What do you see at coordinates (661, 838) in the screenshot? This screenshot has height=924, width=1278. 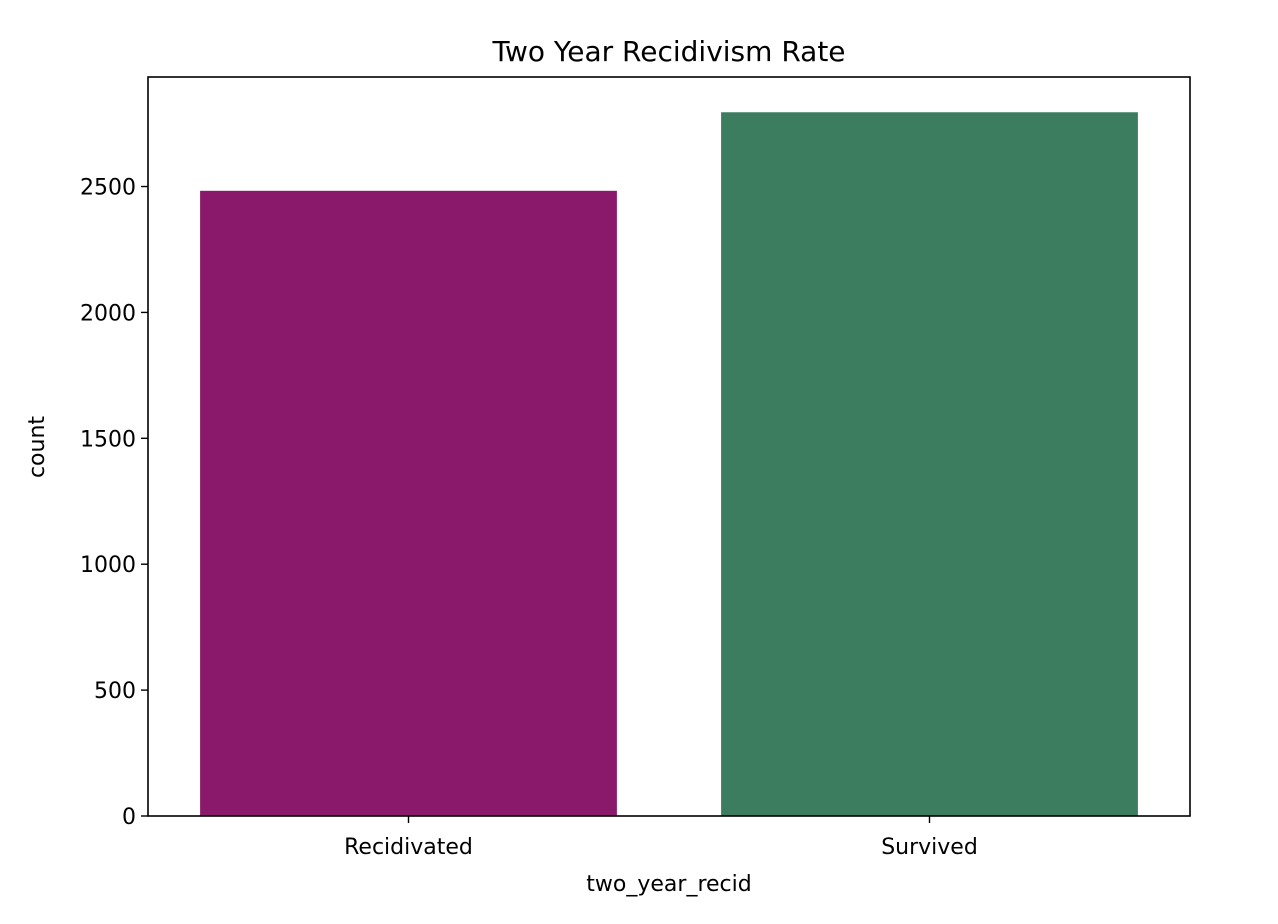 I see `x-axis-ticks: Recidivated Survived` at bounding box center [661, 838].